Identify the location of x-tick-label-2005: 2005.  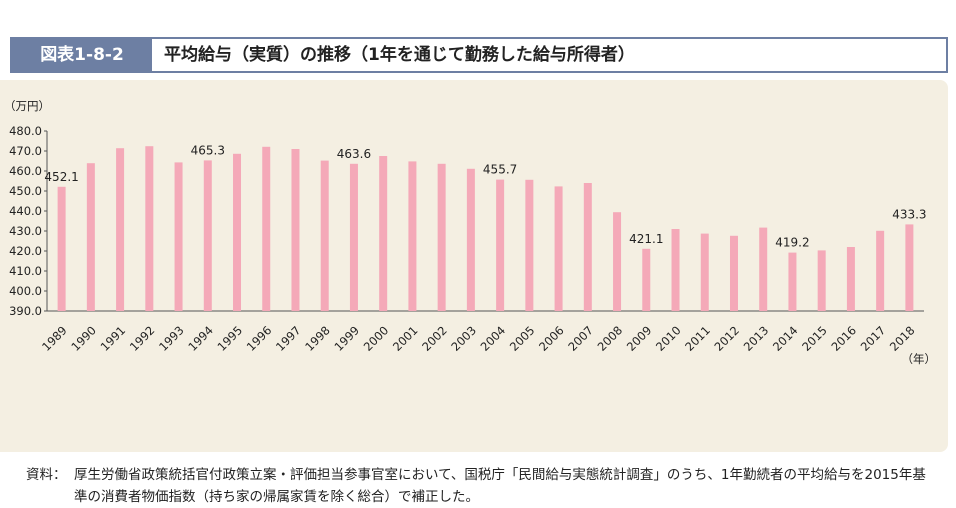
(522, 338).